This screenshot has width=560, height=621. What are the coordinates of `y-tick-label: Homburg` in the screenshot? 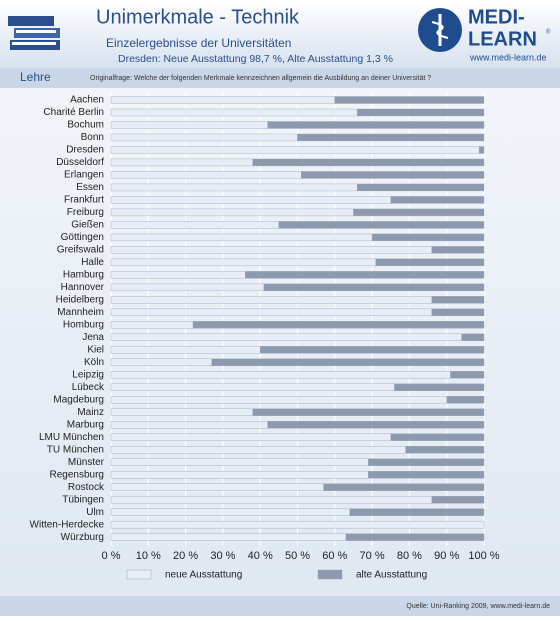 It's located at (83, 324).